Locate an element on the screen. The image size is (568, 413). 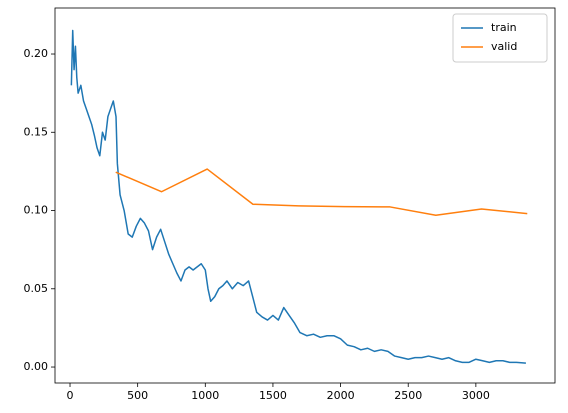
legend-label: valid is located at coordinates (504, 46).